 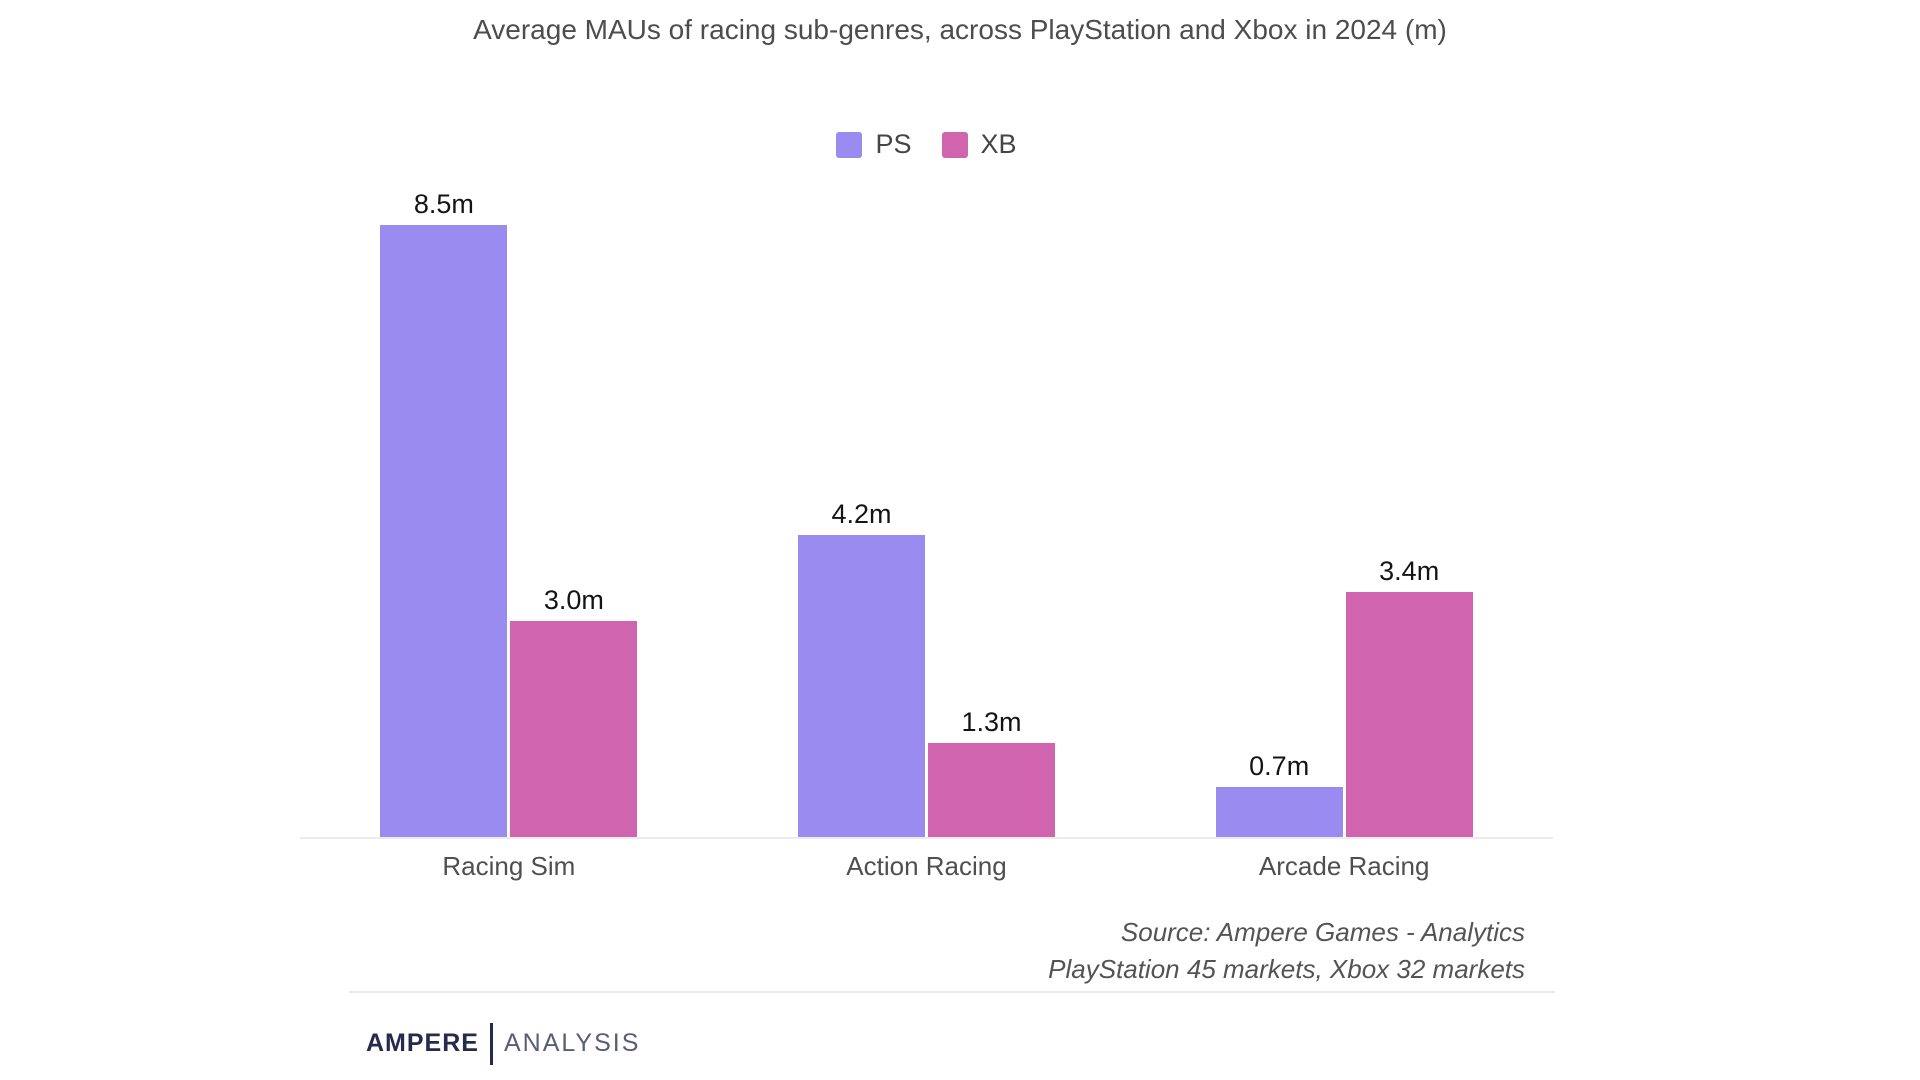 I want to click on ampere-analysis-logo: AMPERE ANALYSIS, so click(x=503, y=1043).